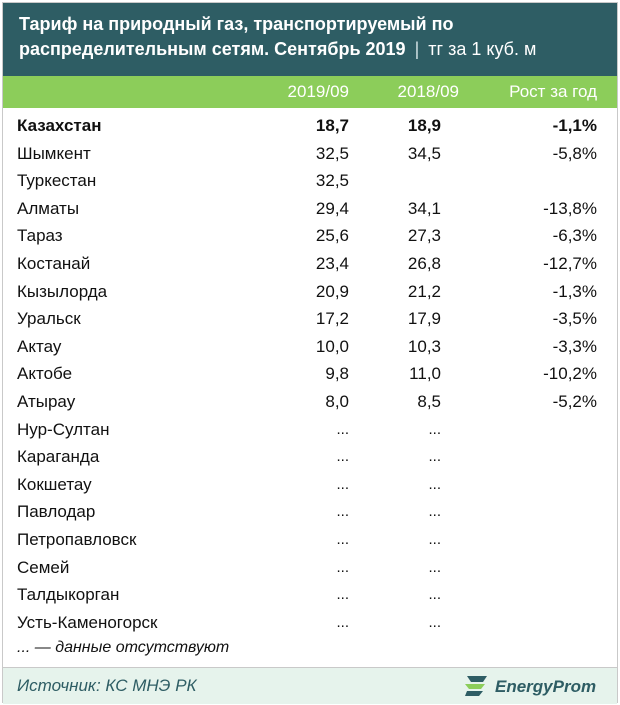 This screenshot has width=620, height=705. Describe the element at coordinates (310, 292) in the screenshot. I see `table-row: Кызылорда 20,9 21,2 -1,3%` at that location.